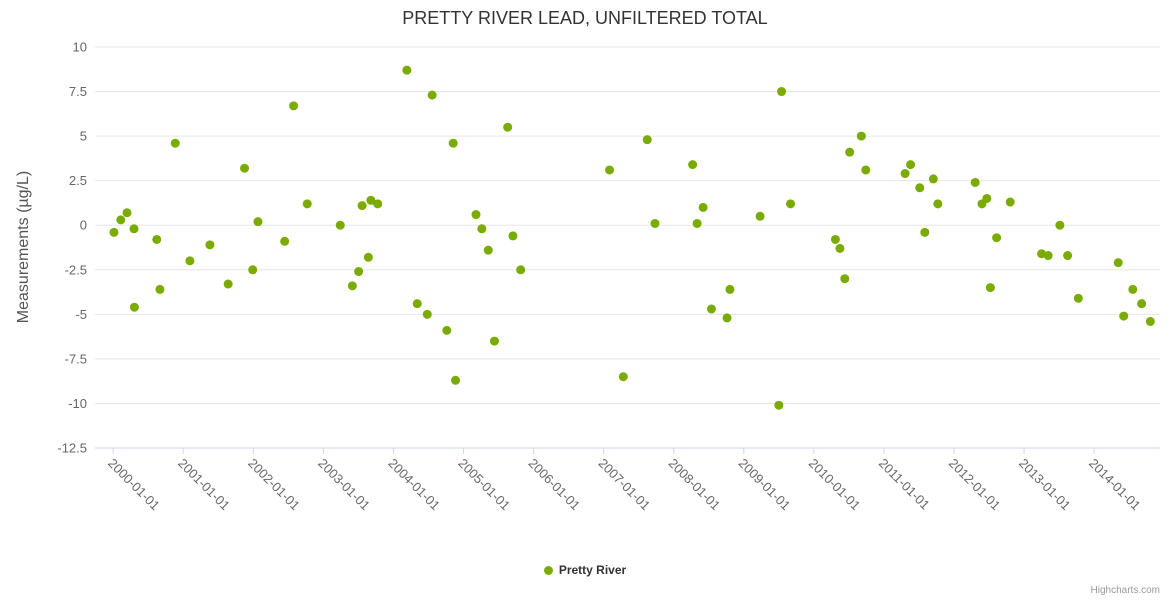 This screenshot has height=600, width=1170. What do you see at coordinates (76, 269) in the screenshot?
I see `y-axis-tick-label: -2.5` at bounding box center [76, 269].